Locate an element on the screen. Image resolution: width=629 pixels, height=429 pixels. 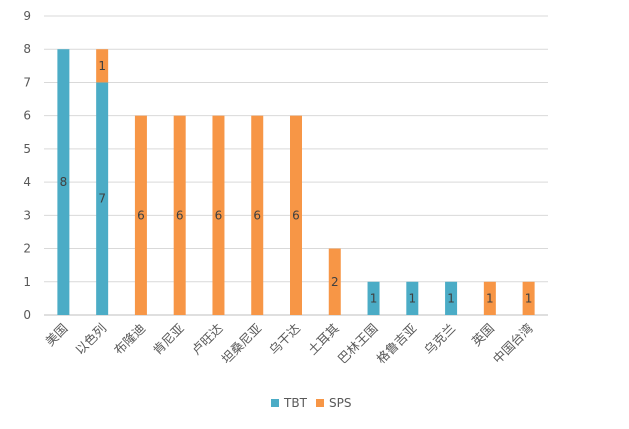
x-category-label: 以色列 is located at coordinates (90, 339).